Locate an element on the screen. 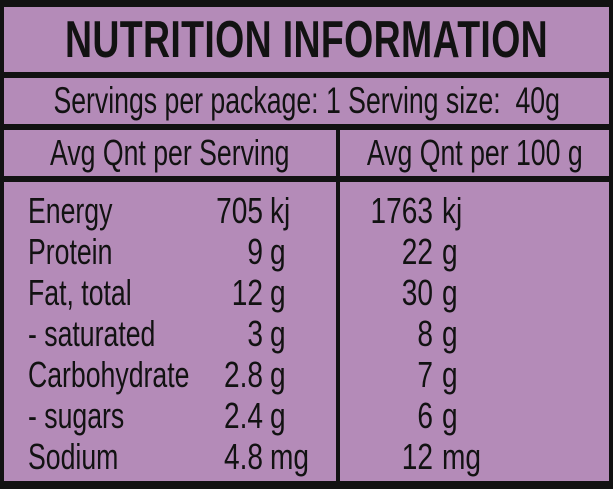 Image resolution: width=613 pixels, height=489 pixels. nutrient-row-sugars-100g: 6 g is located at coordinates (474, 415).